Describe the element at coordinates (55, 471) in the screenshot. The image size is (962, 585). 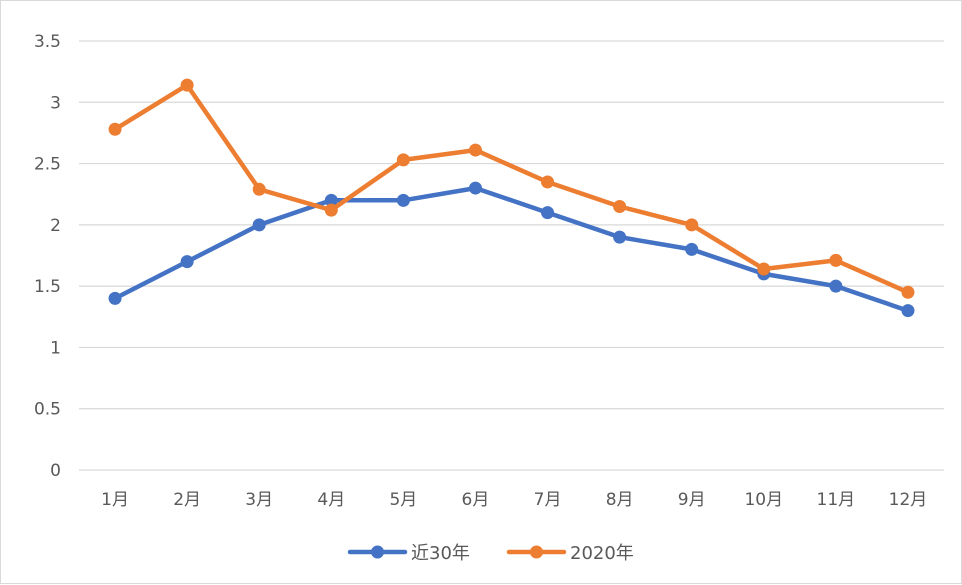
I see `y-tick-label: 0` at that location.